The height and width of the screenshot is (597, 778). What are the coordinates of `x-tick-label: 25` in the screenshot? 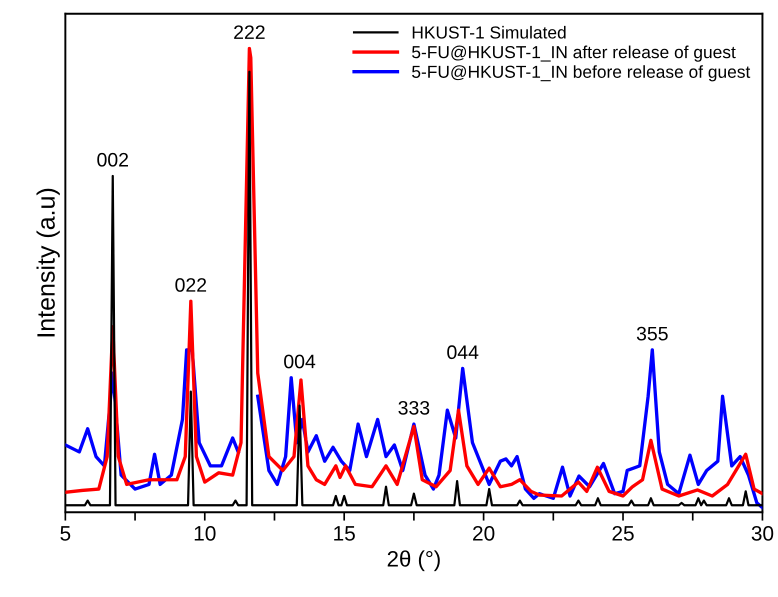 It's located at (623, 533).